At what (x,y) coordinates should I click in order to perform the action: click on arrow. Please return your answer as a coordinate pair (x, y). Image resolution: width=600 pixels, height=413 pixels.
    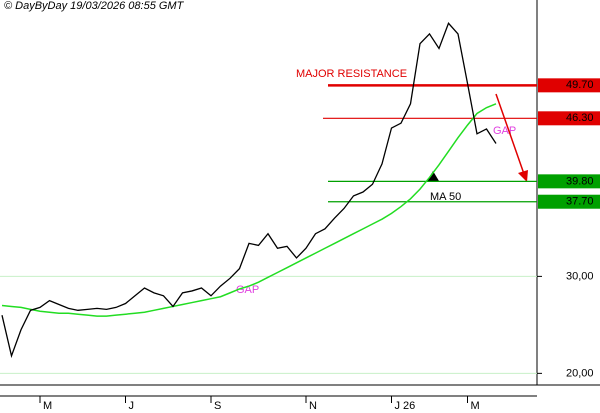
    Looking at the image, I should click on (510, 134).